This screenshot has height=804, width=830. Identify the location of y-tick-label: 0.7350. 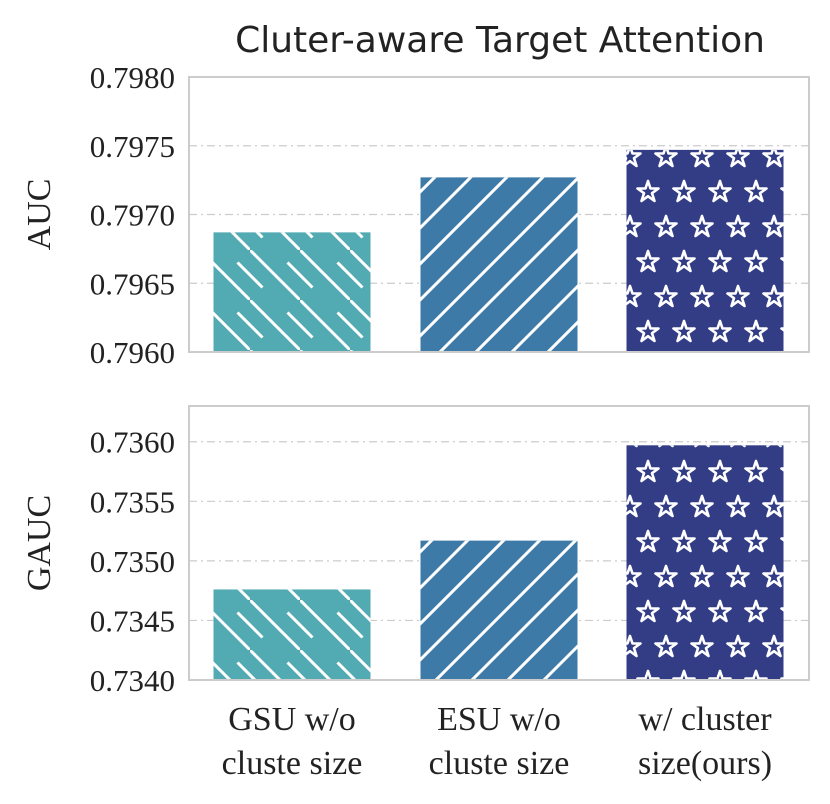
(132, 561).